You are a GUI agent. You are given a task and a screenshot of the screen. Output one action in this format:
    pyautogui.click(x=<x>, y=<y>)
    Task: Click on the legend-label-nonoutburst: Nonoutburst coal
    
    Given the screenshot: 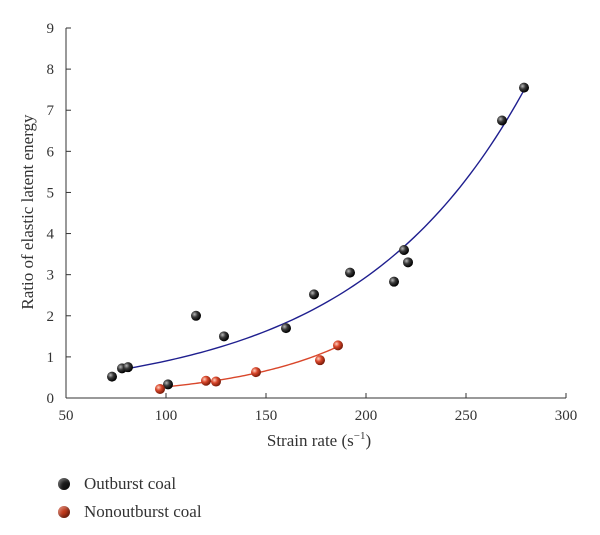 What is the action you would take?
    pyautogui.click(x=143, y=511)
    